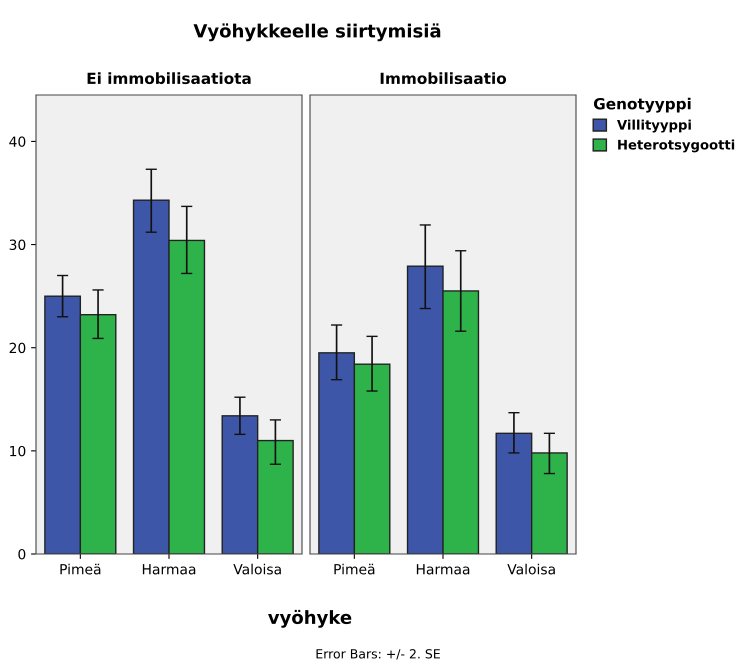 The width and height of the screenshot is (756, 669). Describe the element at coordinates (169, 78) in the screenshot. I see `chart-subtitle: Ei immobilisaatiota` at that location.